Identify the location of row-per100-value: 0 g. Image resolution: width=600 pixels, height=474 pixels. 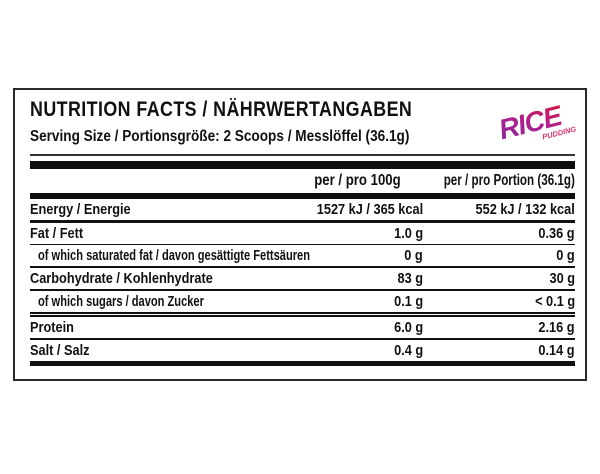
(413, 255).